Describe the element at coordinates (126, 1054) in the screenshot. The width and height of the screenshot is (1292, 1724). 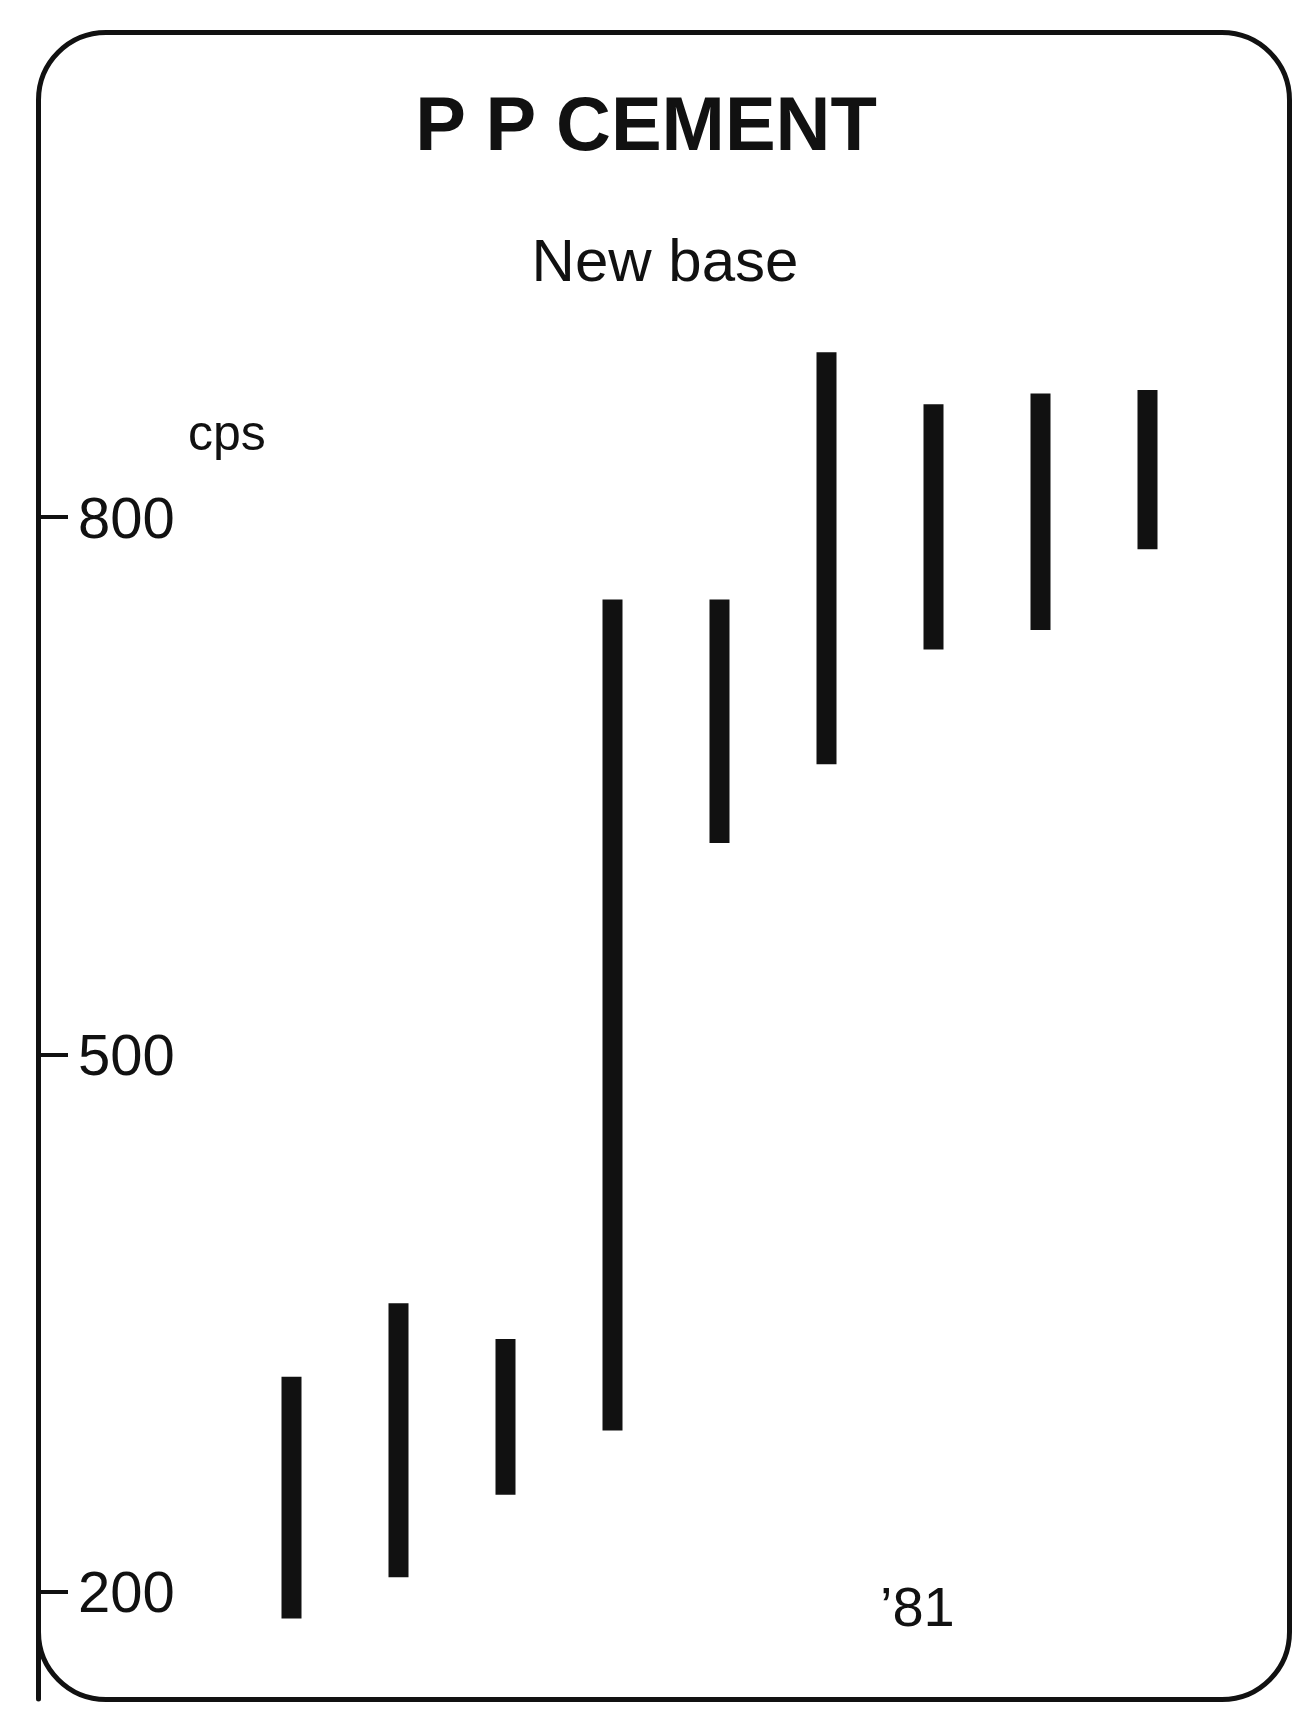
I see `y-tick-label: 500` at that location.